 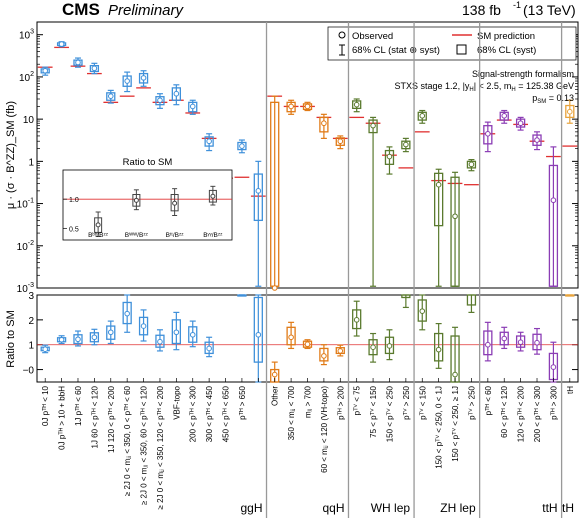 I want to click on info-line3: pSM = 0.13, so click(x=553, y=99).